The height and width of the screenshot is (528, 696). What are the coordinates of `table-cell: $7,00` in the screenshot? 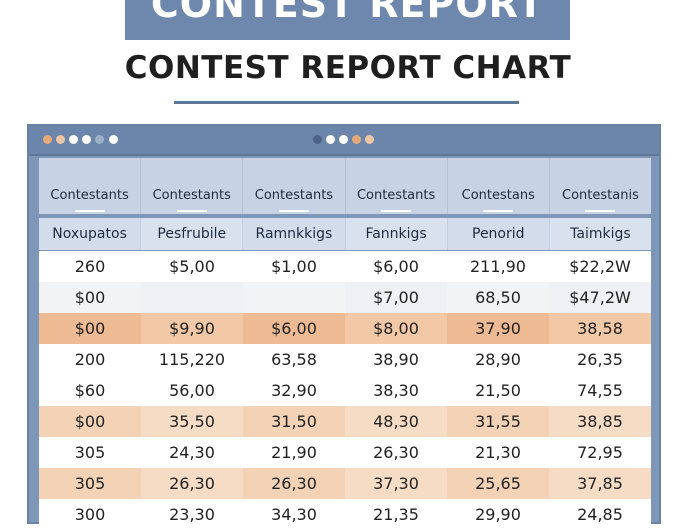 It's located at (396, 297).